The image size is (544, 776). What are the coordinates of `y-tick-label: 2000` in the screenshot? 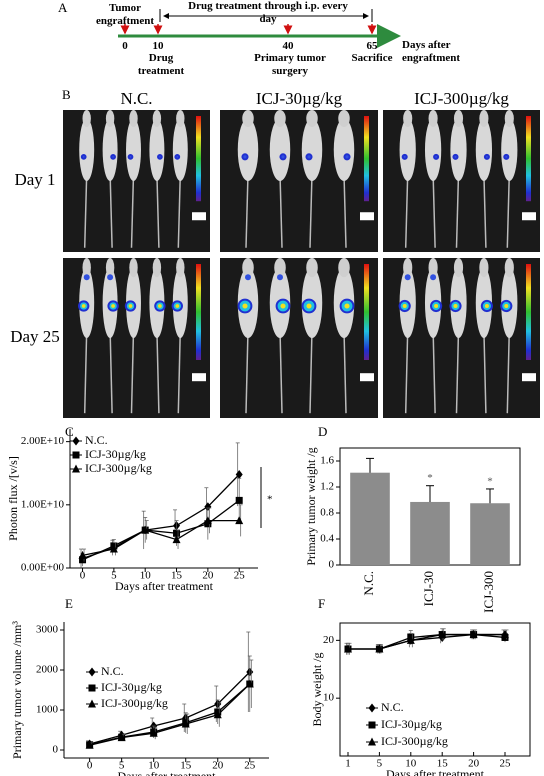 It's located at (47, 670).